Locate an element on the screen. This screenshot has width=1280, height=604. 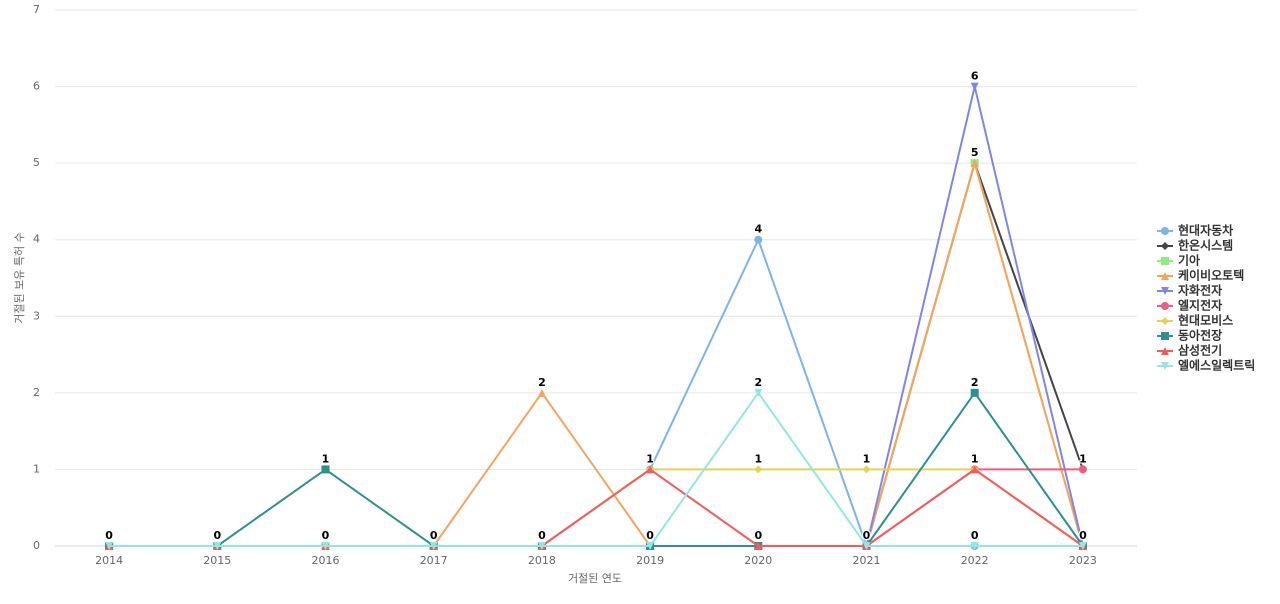
y-tick-label: 5 is located at coordinates (36, 162).